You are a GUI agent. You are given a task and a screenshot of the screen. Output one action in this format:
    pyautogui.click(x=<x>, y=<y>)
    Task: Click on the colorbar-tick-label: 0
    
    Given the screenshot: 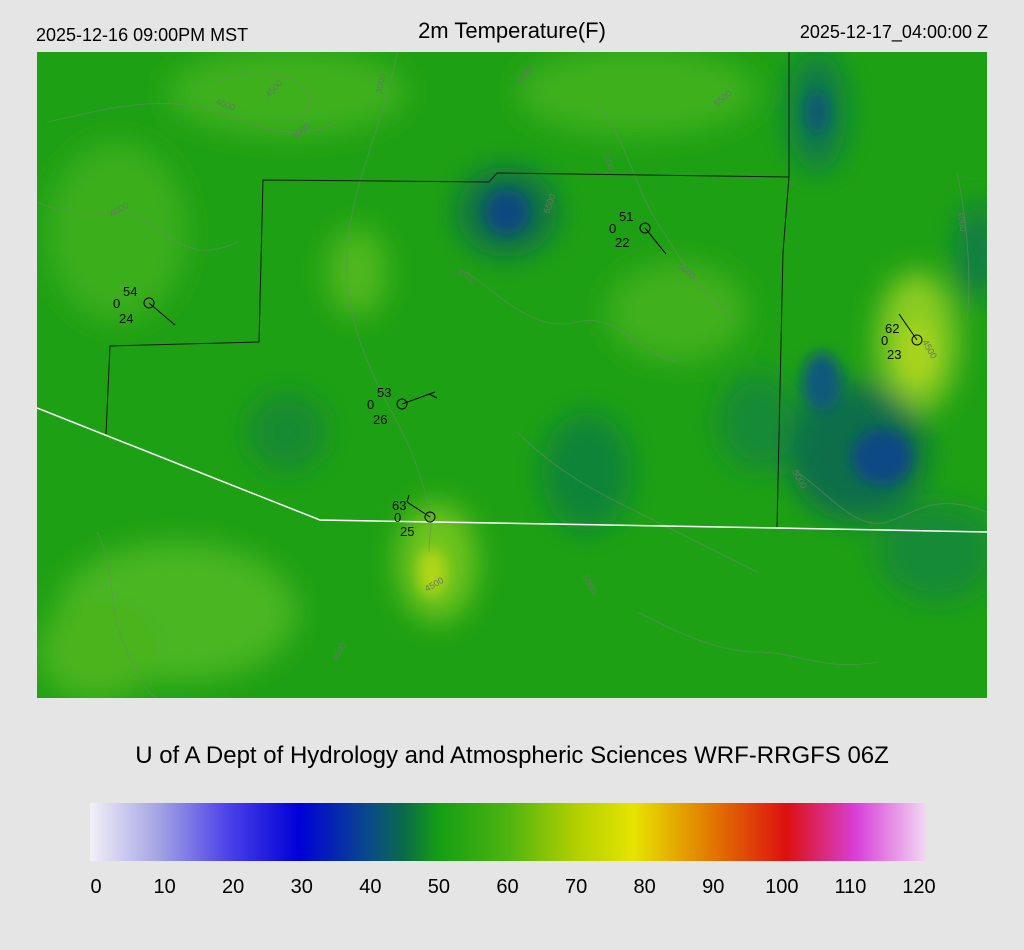 What is the action you would take?
    pyautogui.click(x=96, y=887)
    